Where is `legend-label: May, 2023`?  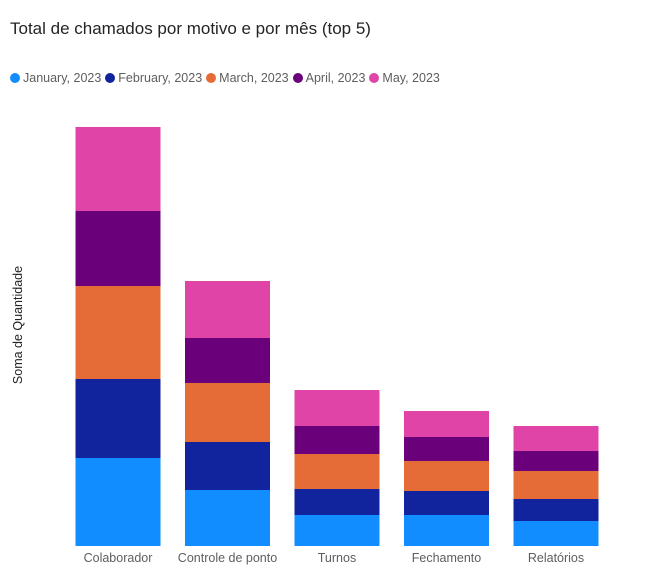 legend-label: May, 2023 is located at coordinates (411, 78).